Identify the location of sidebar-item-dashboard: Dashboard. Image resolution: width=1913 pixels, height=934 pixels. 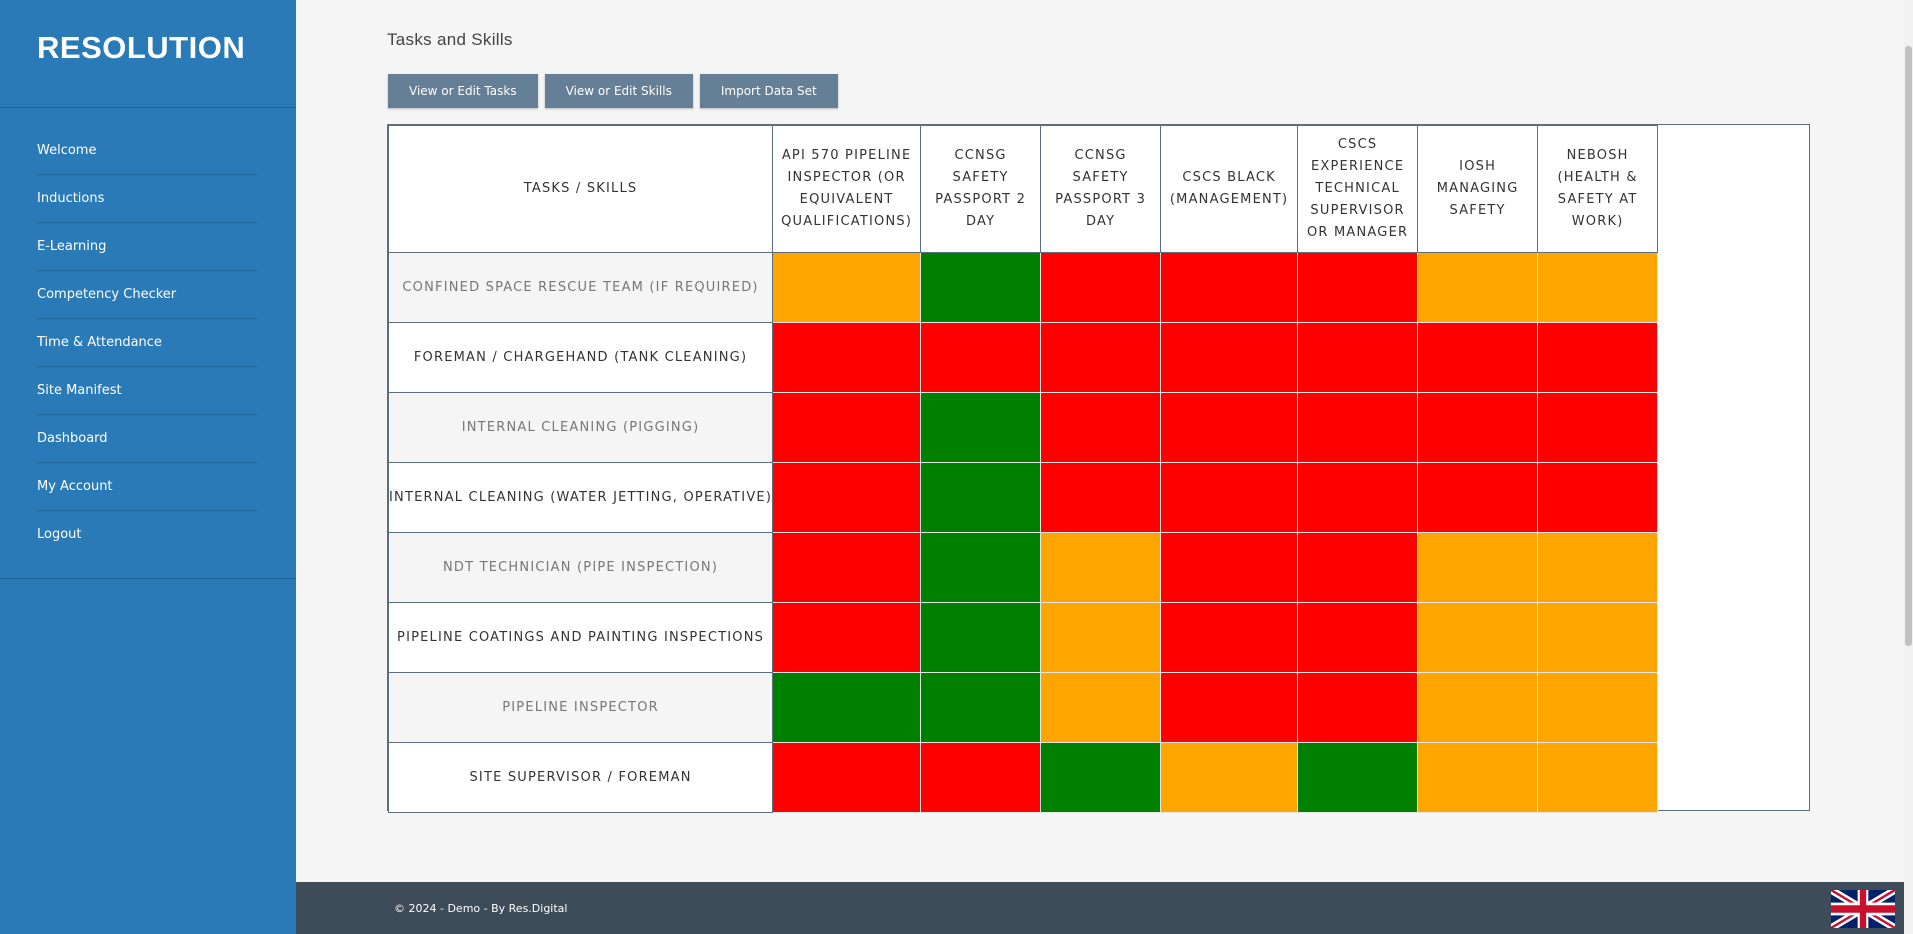
(147, 439).